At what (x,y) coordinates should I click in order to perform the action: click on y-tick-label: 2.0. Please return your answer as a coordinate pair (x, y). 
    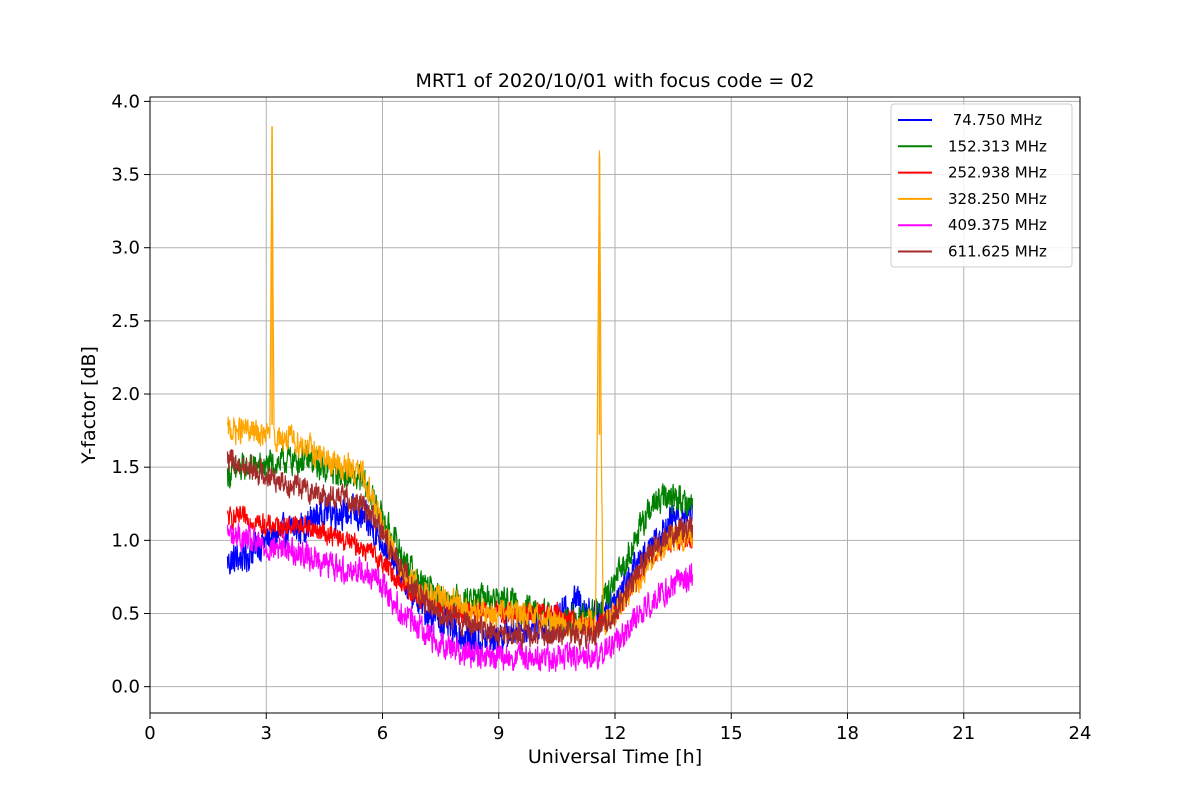
    Looking at the image, I should click on (125, 394).